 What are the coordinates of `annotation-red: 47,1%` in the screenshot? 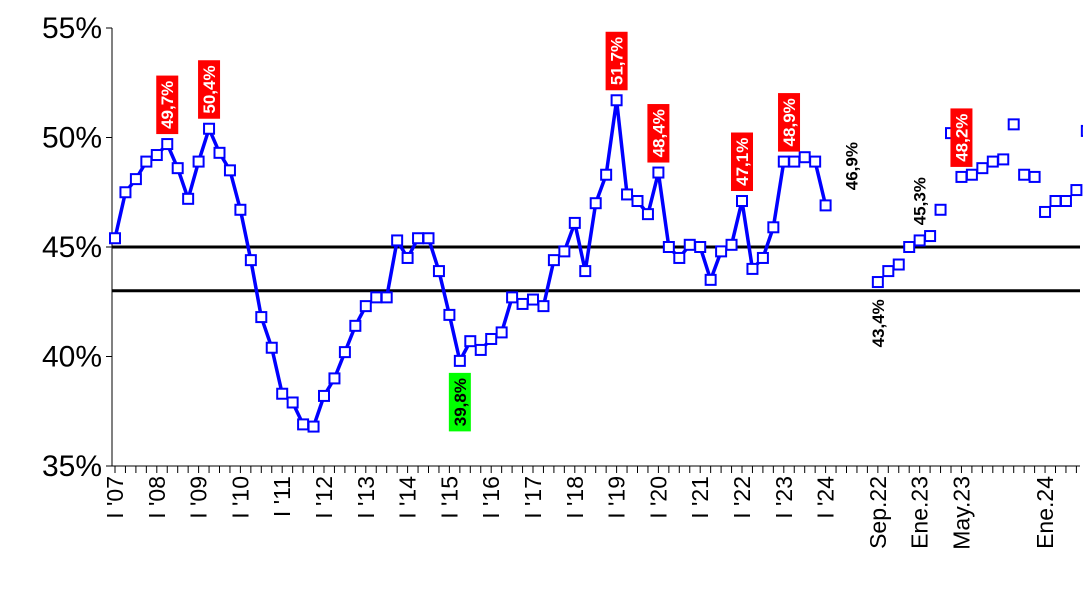 It's located at (742, 162).